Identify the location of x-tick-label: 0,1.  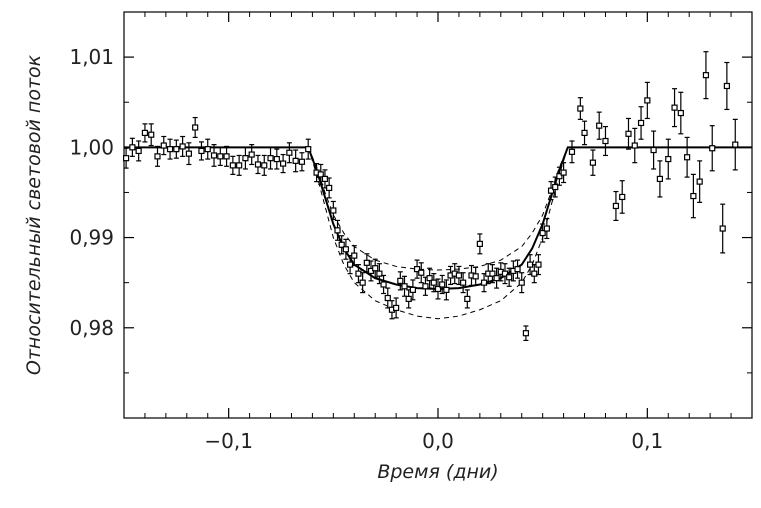
(647, 441).